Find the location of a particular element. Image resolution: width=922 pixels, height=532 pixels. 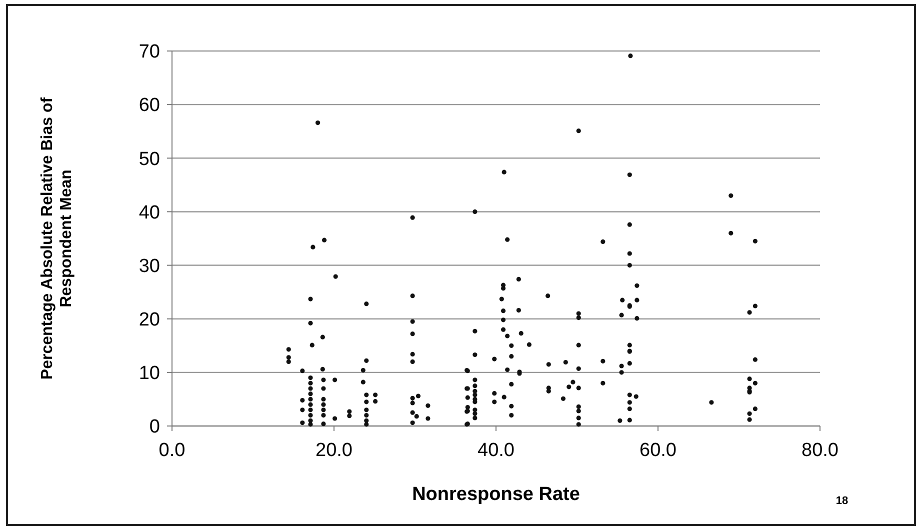

x-tick-label: 0.0 is located at coordinates (172, 450).